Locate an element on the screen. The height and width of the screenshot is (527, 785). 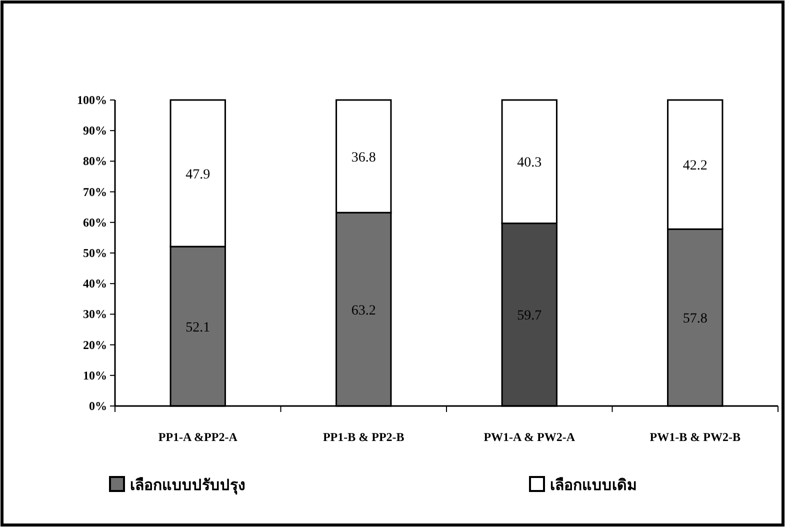
legend-label: เลือกแบบเดิม is located at coordinates (593, 485).